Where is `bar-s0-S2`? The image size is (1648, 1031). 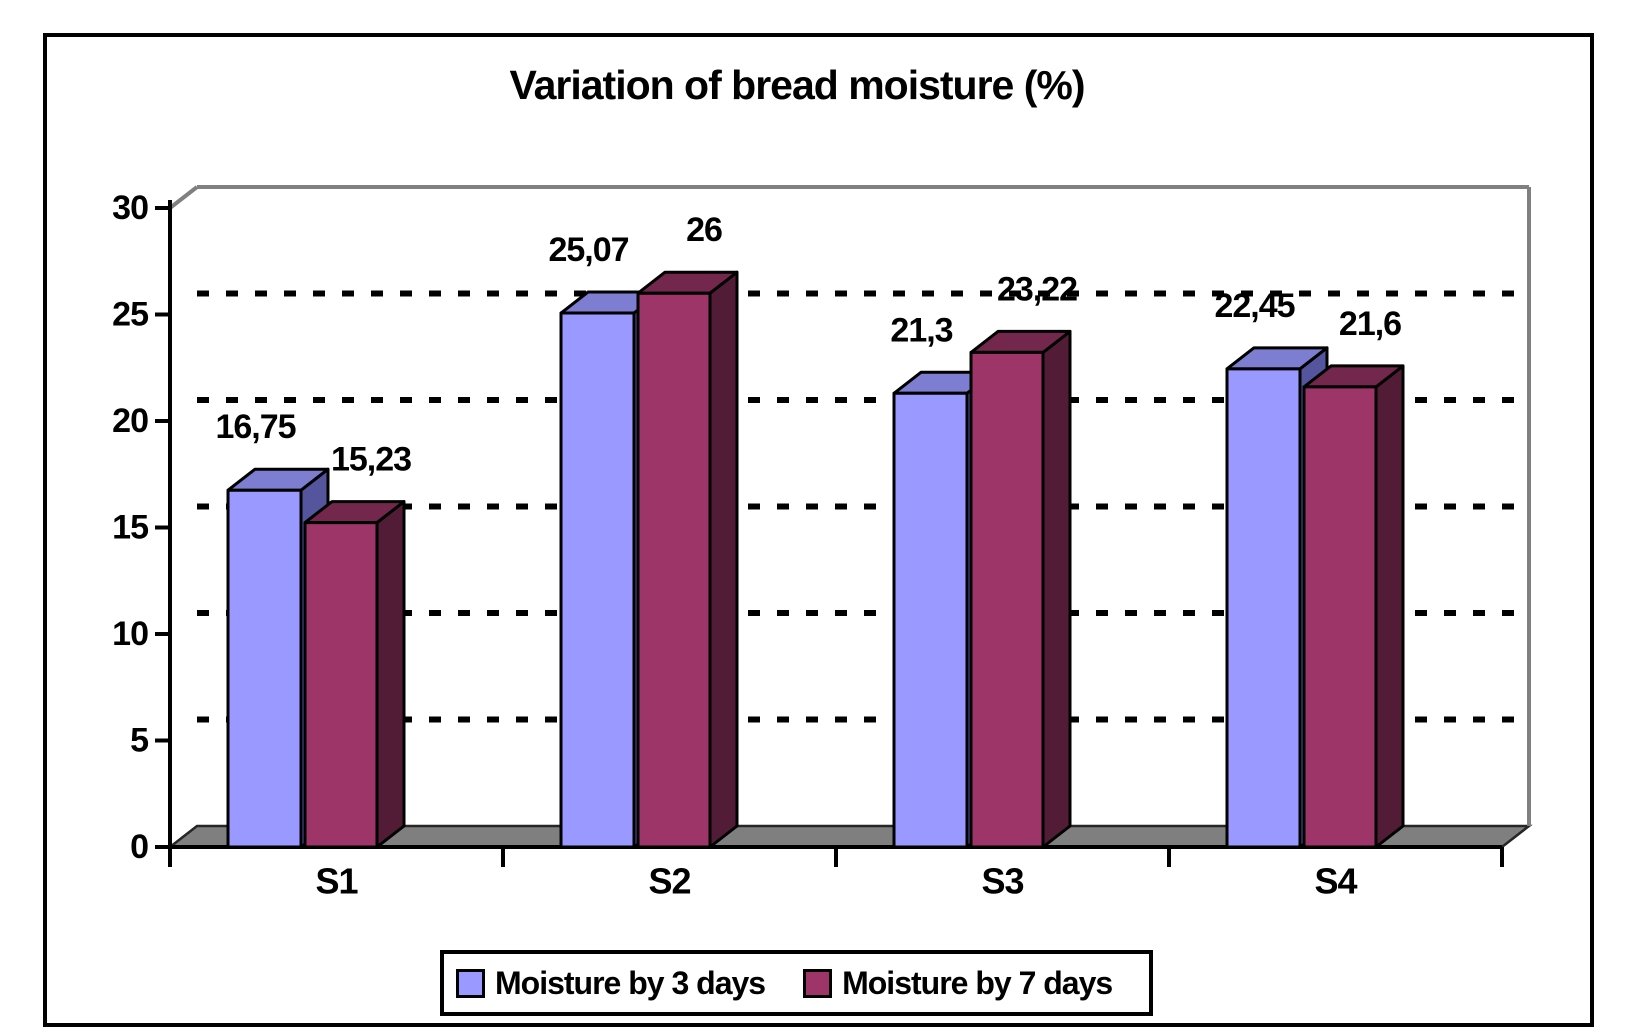 bar-s0-S2 is located at coordinates (597, 580).